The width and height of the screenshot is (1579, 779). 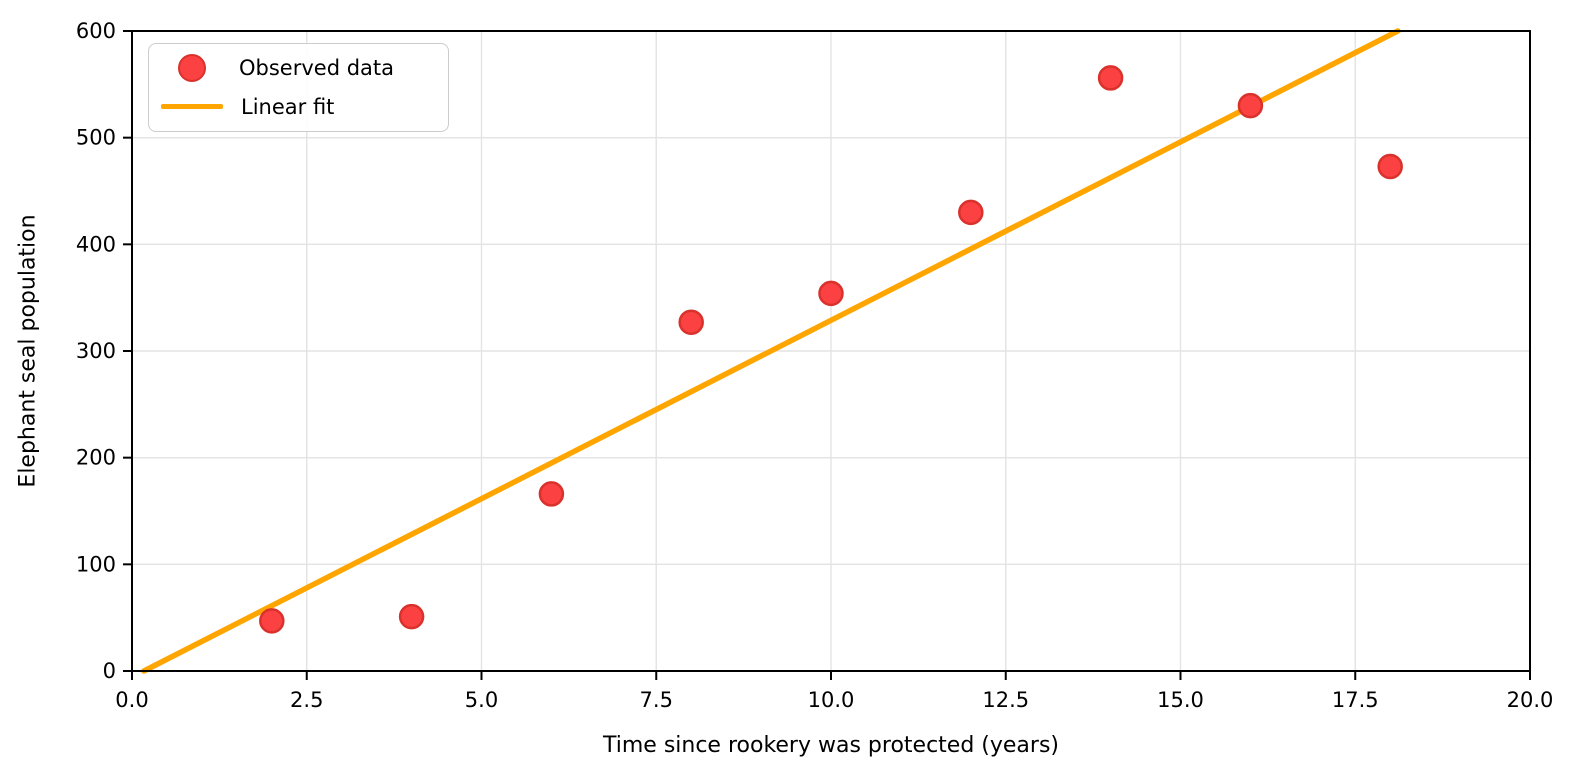 What do you see at coordinates (317, 68) in the screenshot?
I see `legend-label-observed-data: Observed data` at bounding box center [317, 68].